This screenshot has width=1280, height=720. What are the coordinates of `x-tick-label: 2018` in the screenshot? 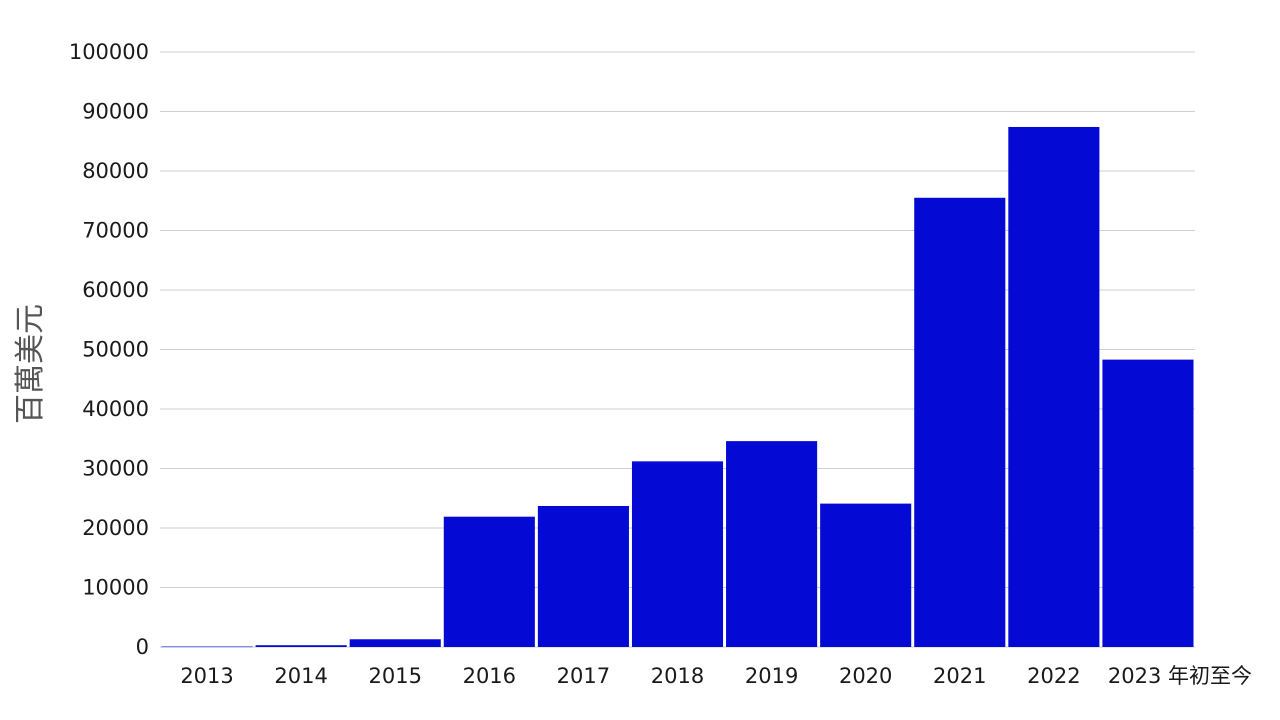 It's located at (677, 676).